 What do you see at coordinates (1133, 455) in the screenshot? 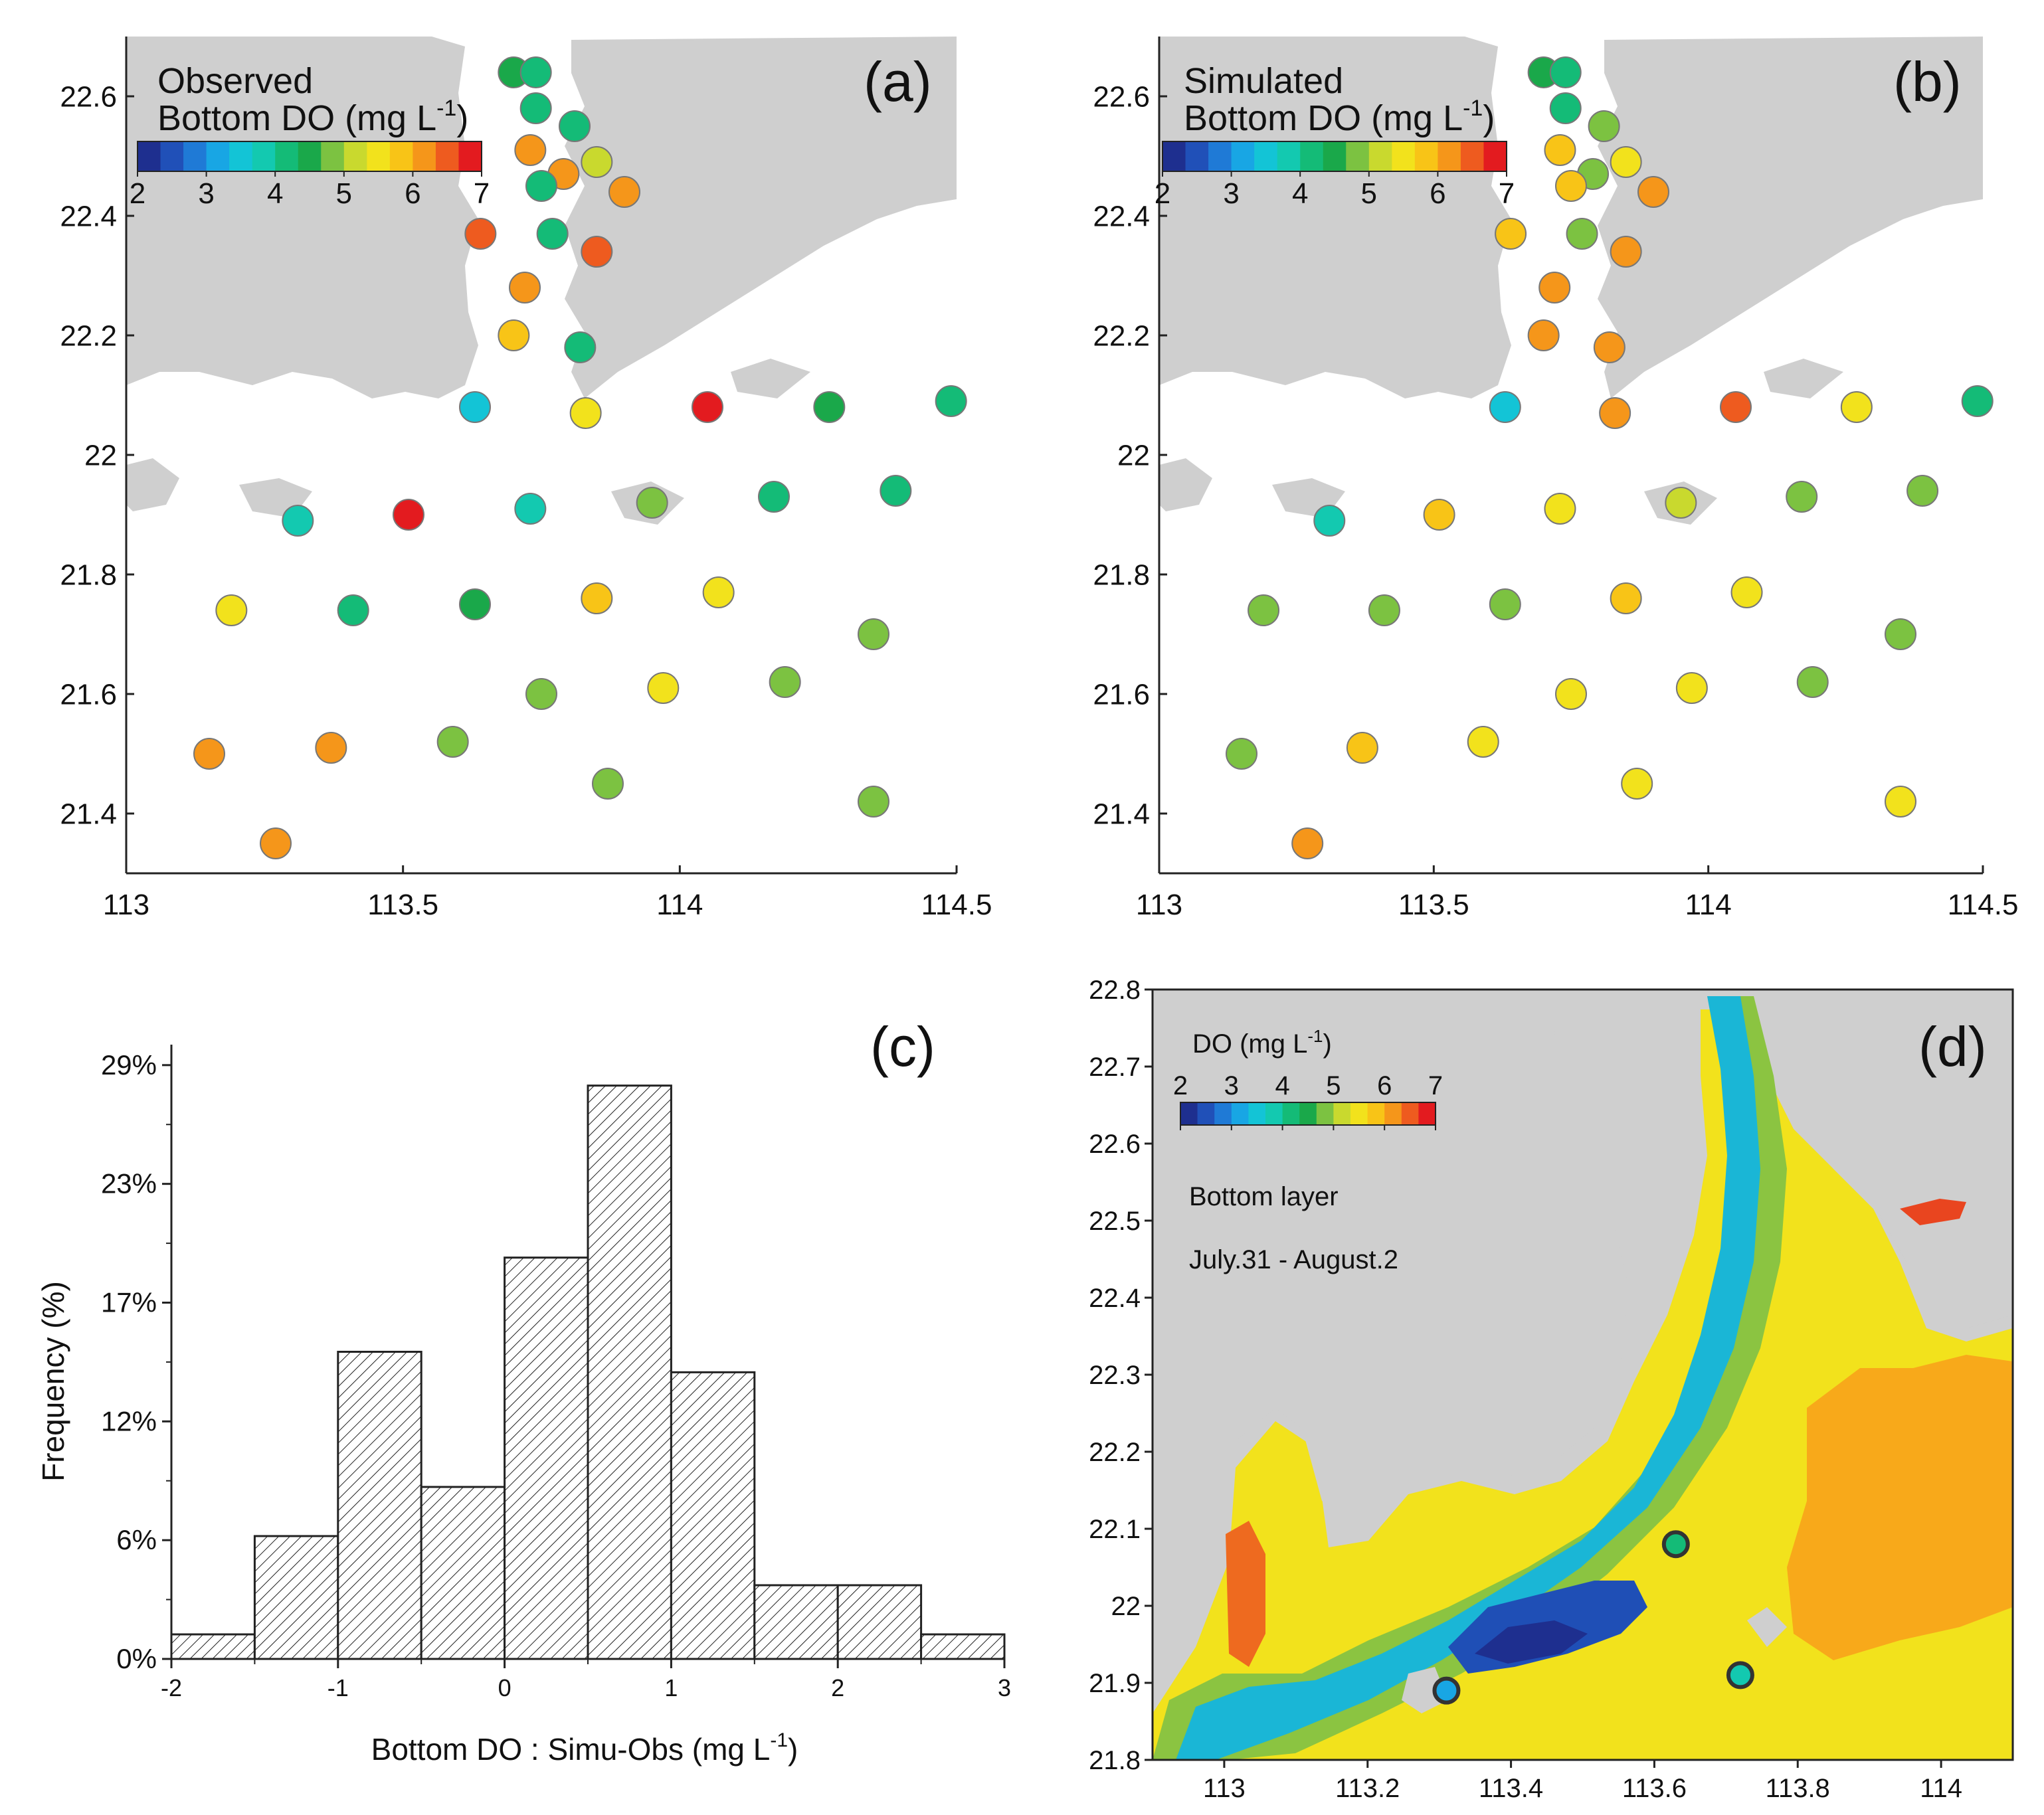
I see `panel-b-y-tick-label: 22` at bounding box center [1133, 455].